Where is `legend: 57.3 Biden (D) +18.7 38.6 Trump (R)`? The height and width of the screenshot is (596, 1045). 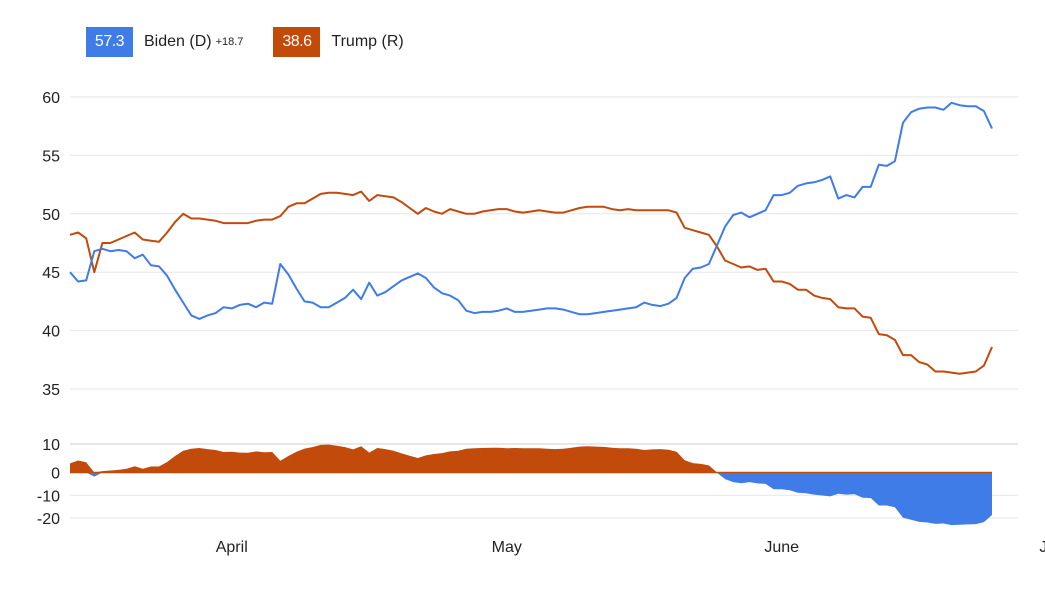 legend: 57.3 Biden (D) +18.7 38.6 Trump (R) is located at coordinates (260, 42).